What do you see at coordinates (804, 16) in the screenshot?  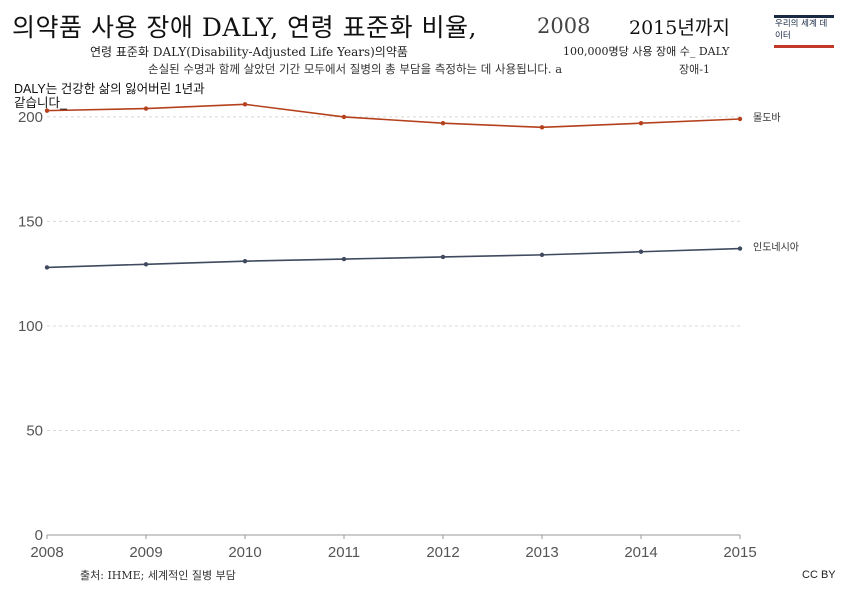 I see `logo-top-bar` at bounding box center [804, 16].